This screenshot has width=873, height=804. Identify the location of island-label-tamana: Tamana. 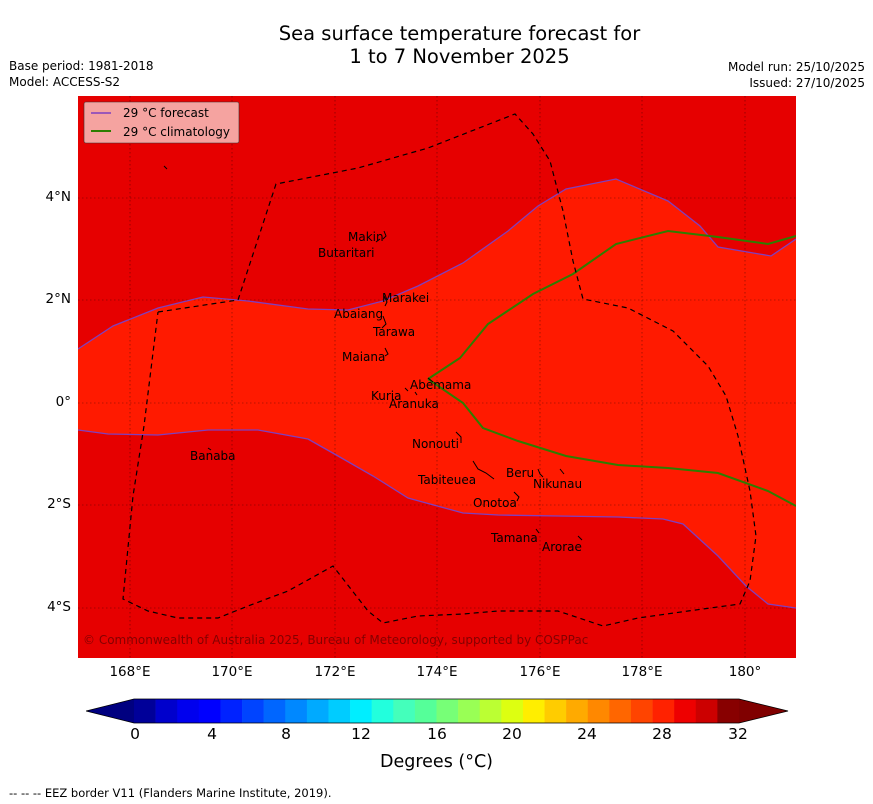
(514, 538).